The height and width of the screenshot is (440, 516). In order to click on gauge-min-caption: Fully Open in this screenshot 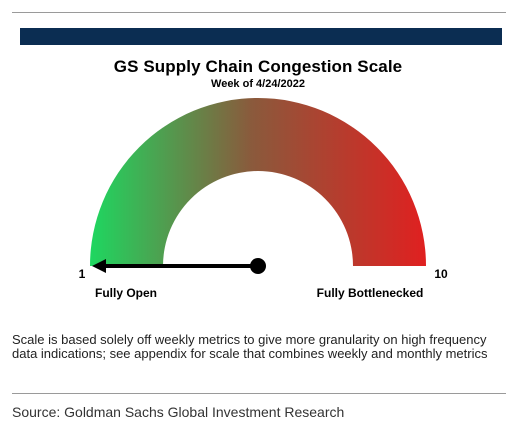, I will do `click(126, 293)`.